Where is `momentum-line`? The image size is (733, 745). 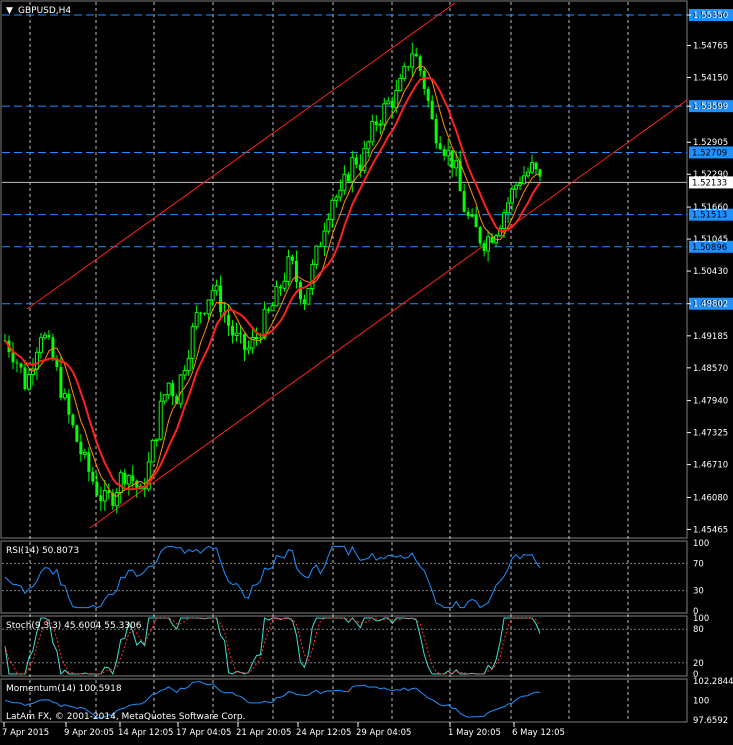 momentum-line is located at coordinates (272, 700).